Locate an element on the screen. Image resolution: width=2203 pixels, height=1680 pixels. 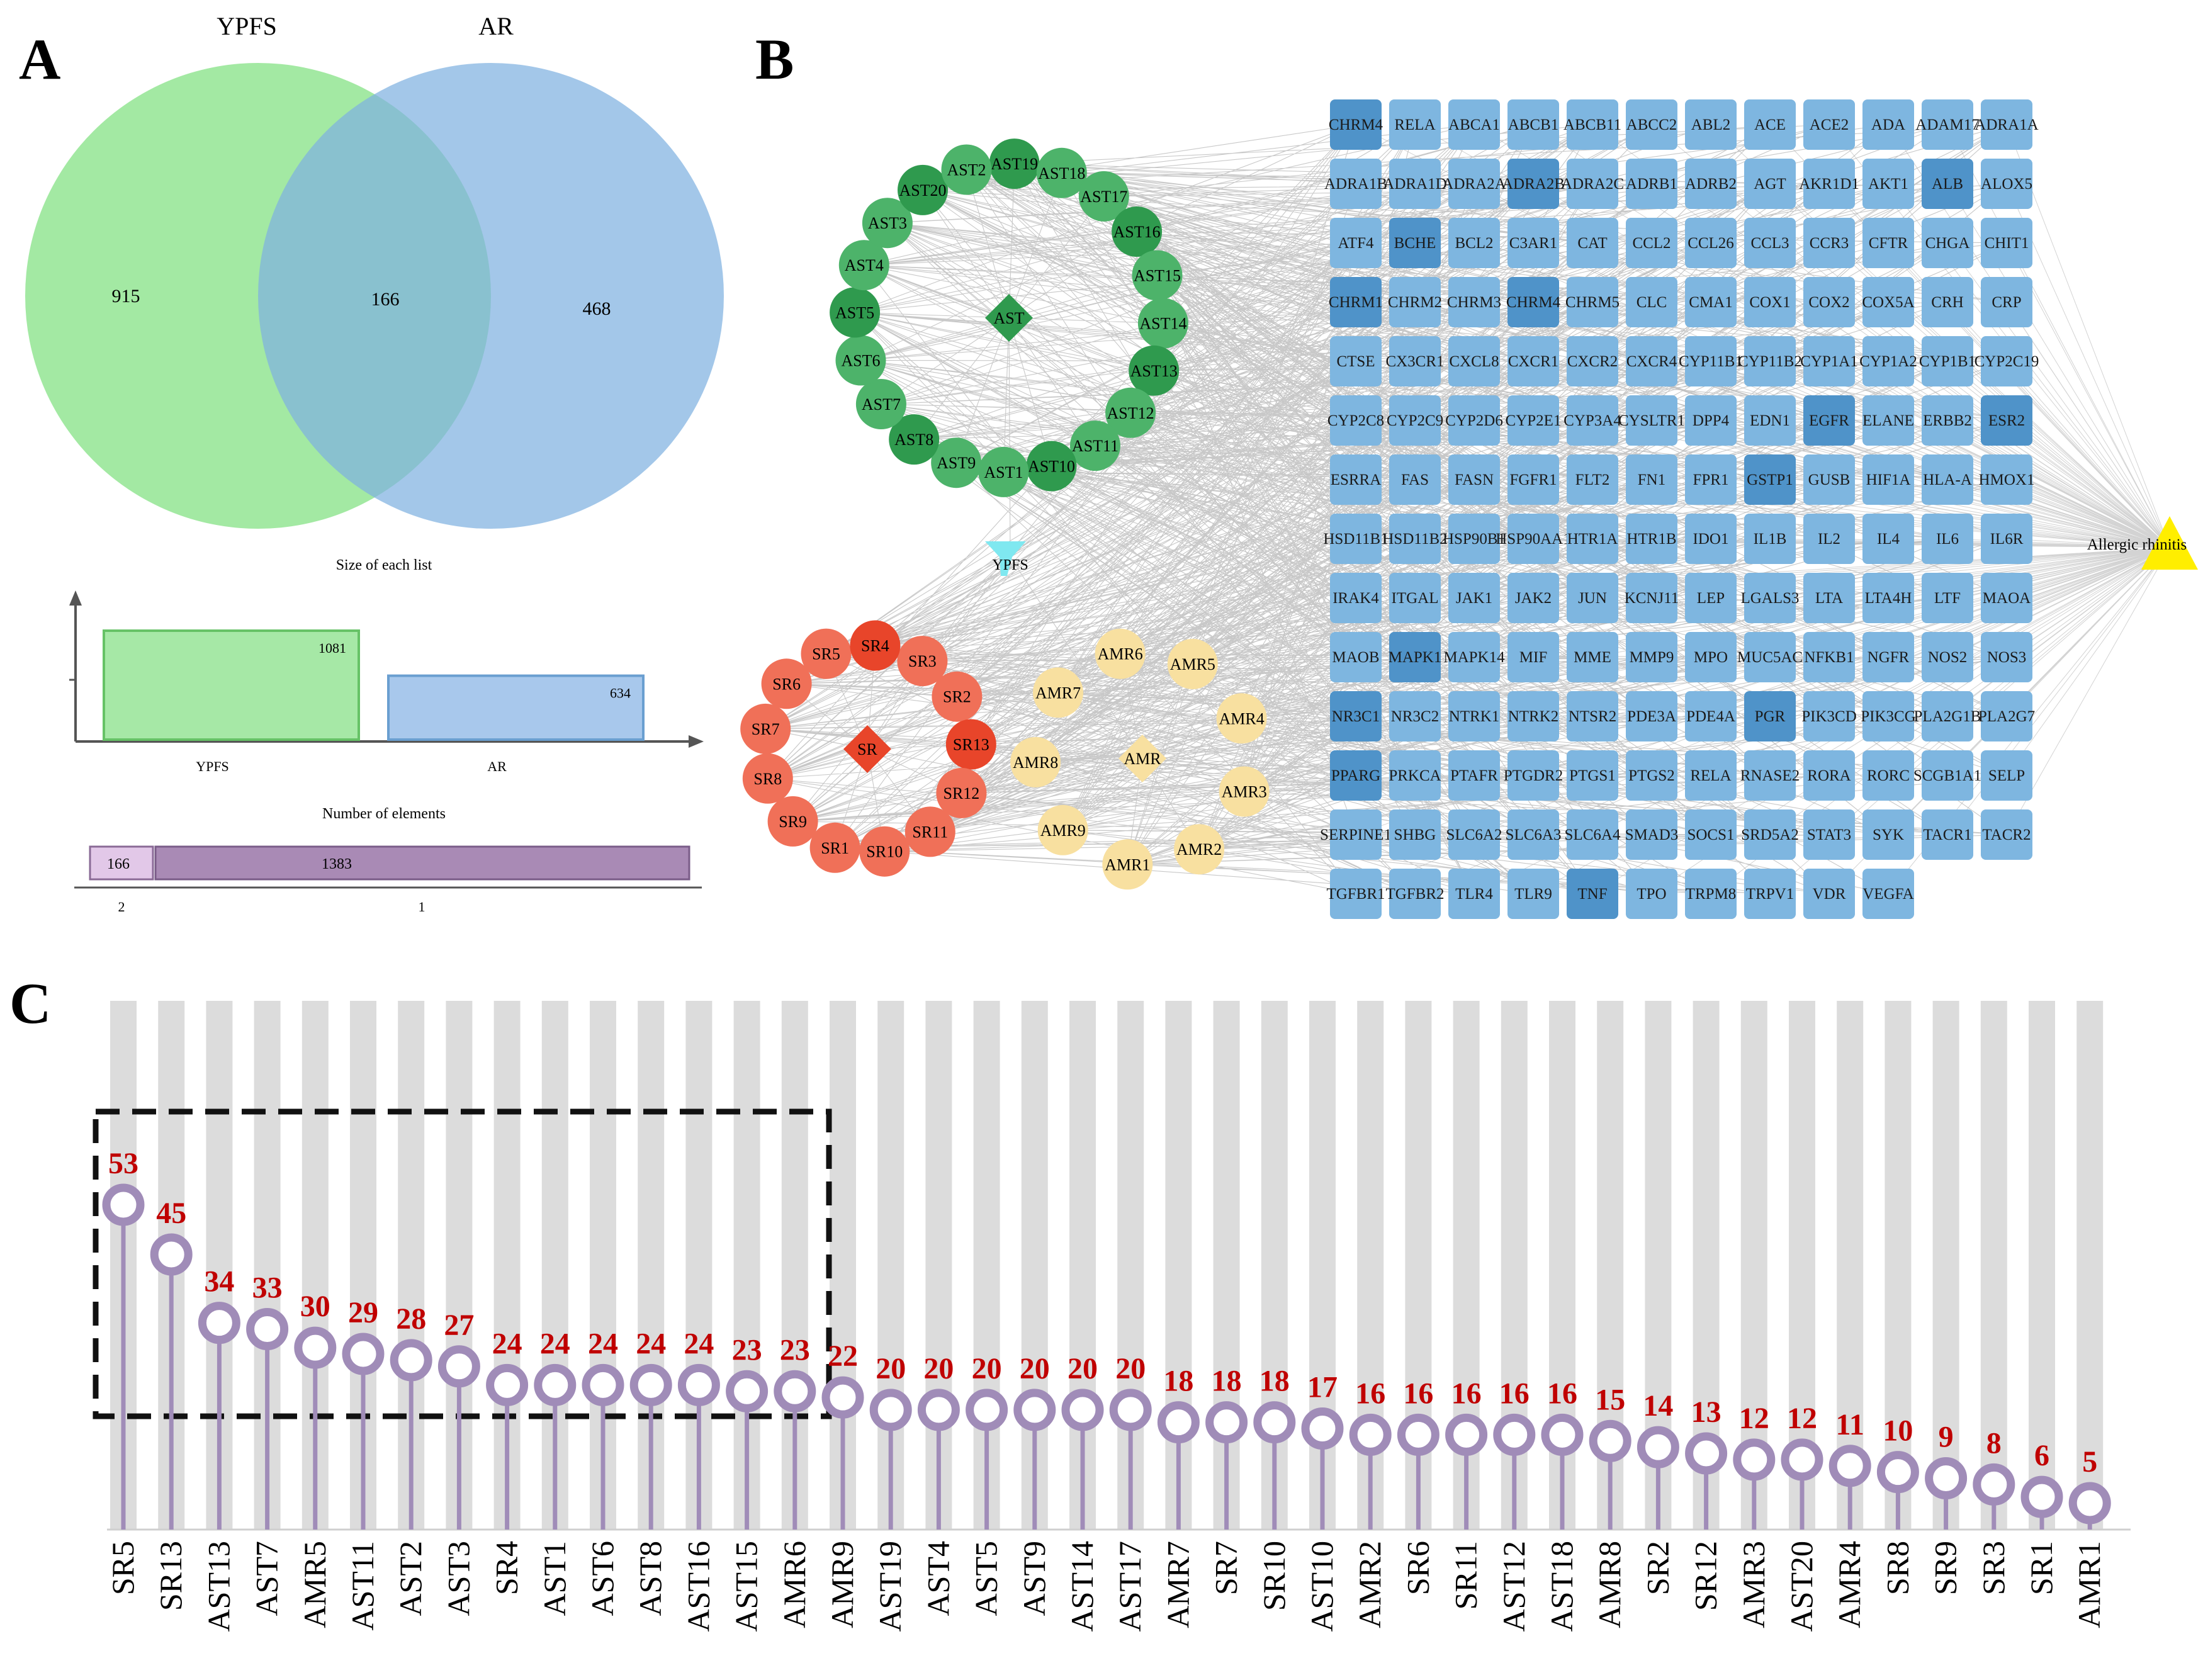
compound-label: AMR1 is located at coordinates (1127, 864).